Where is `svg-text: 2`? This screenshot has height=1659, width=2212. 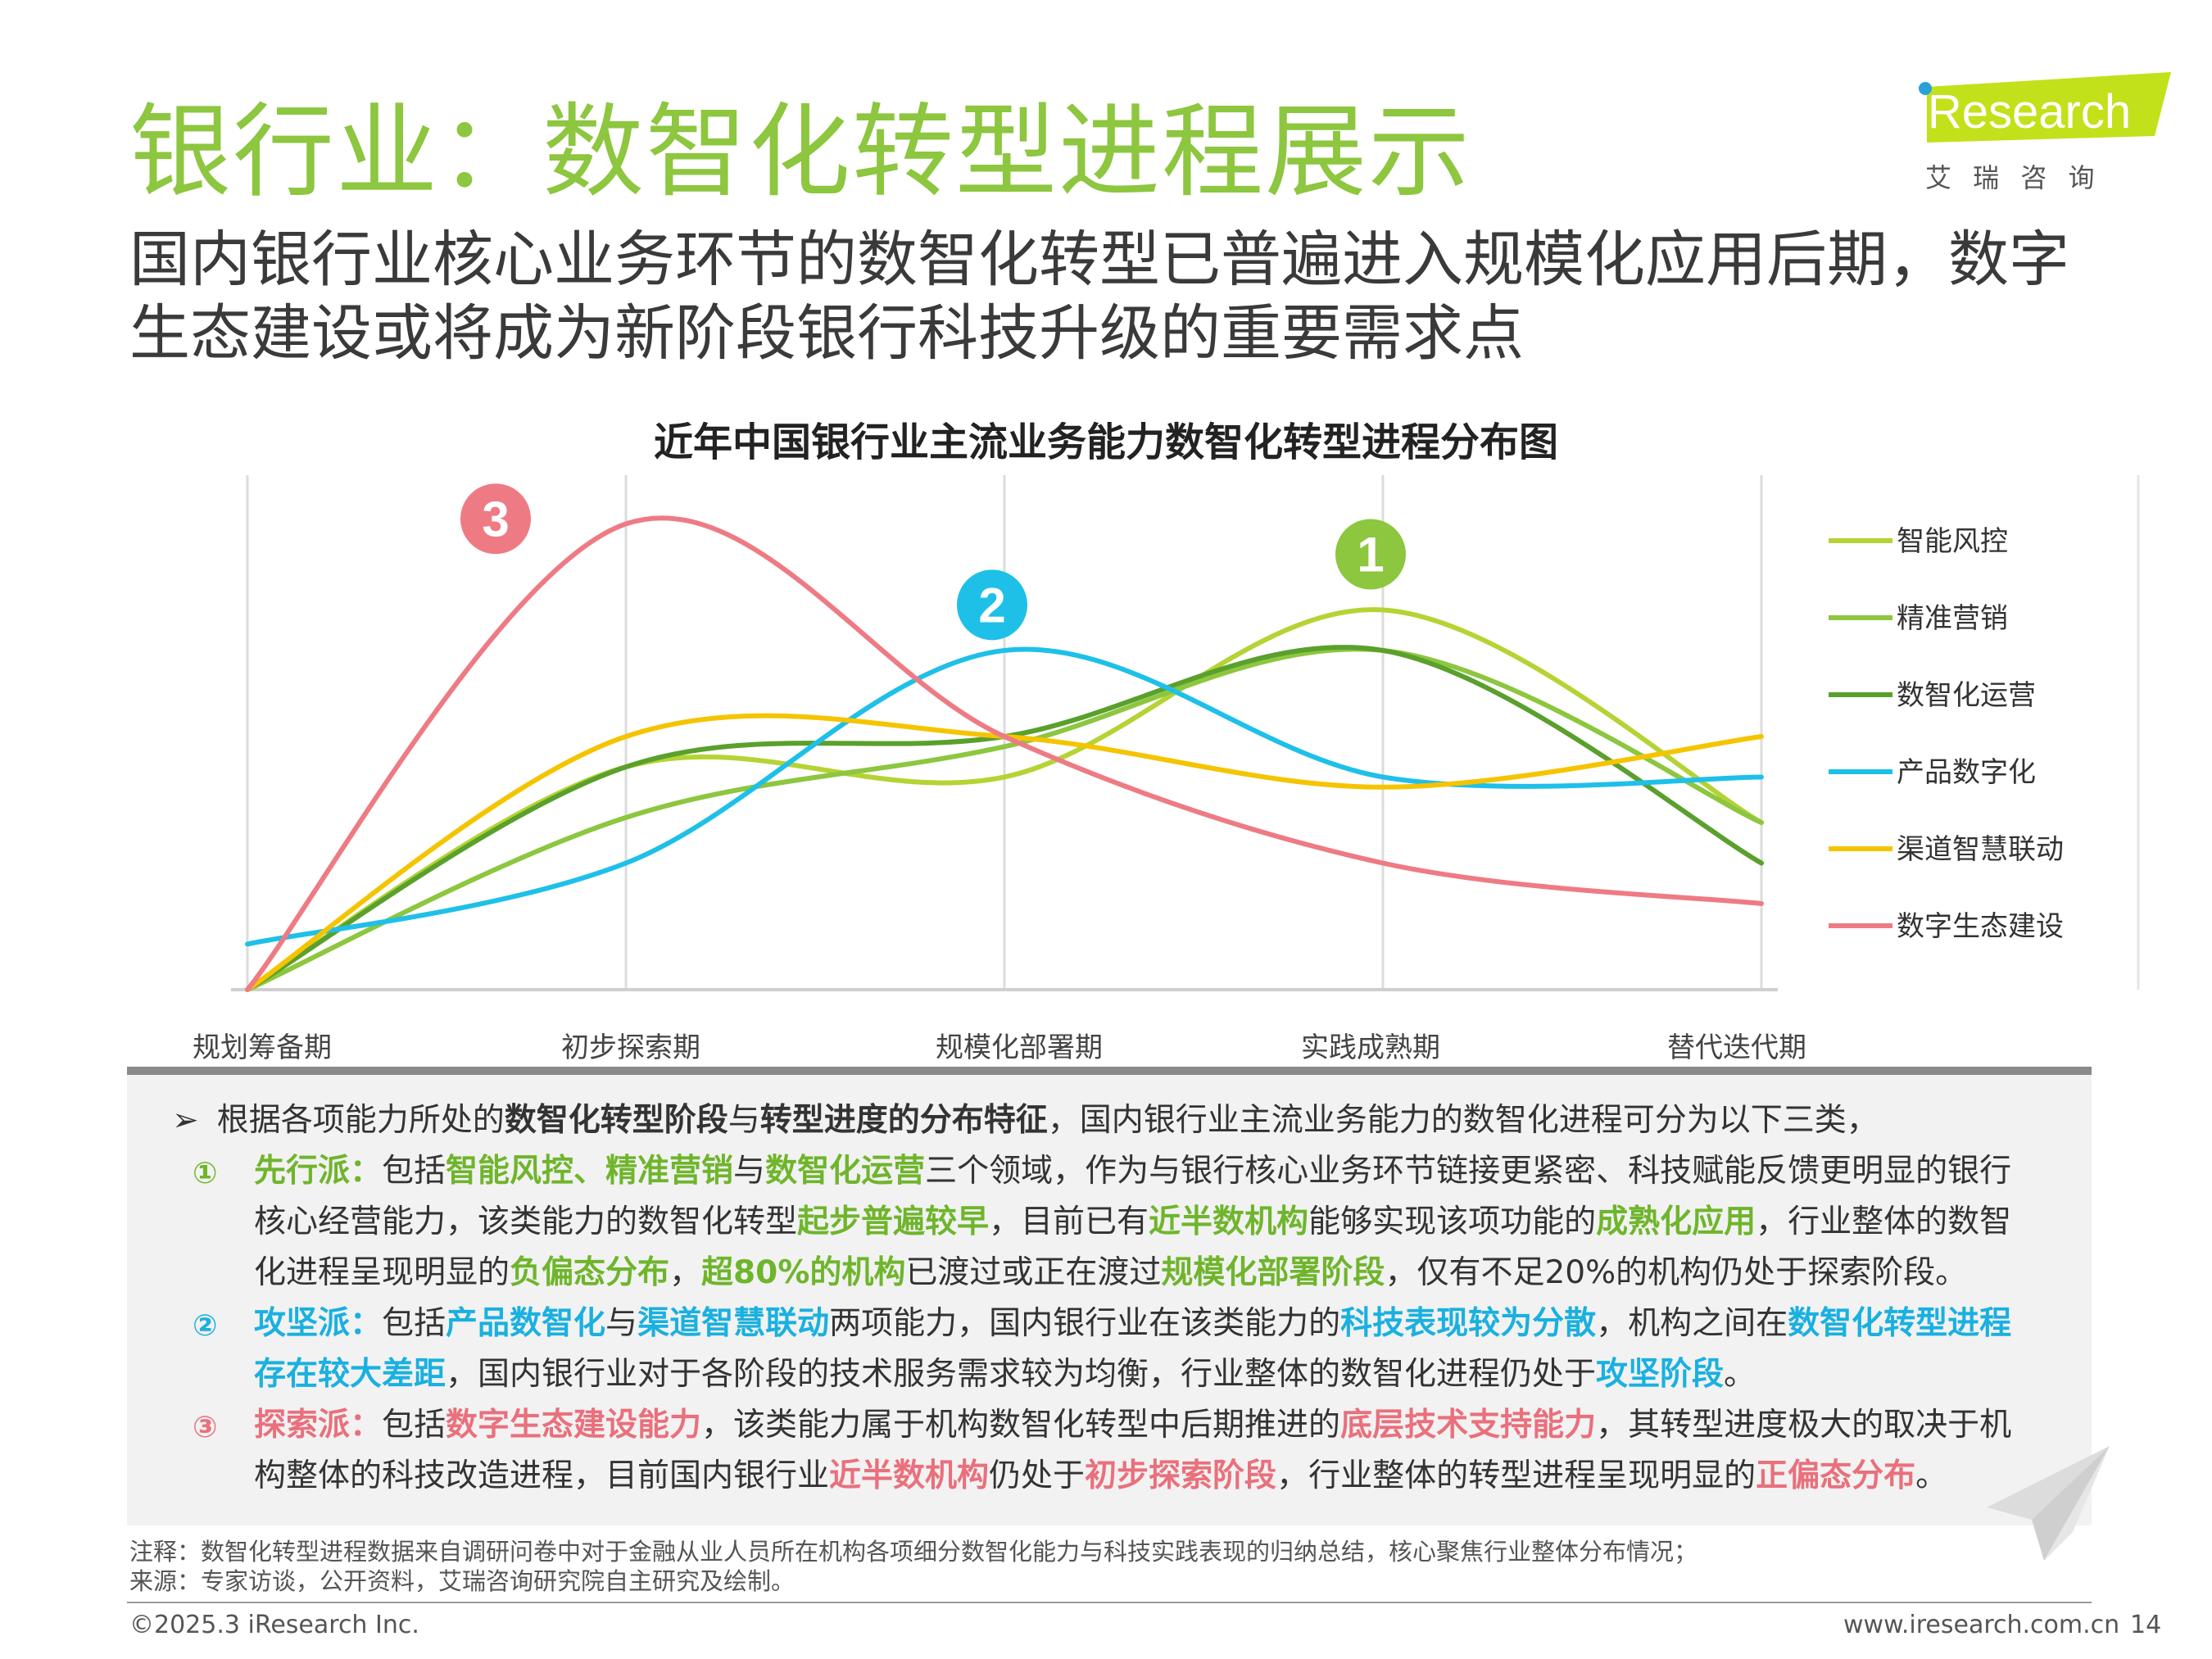 svg-text: 2 is located at coordinates (991, 605).